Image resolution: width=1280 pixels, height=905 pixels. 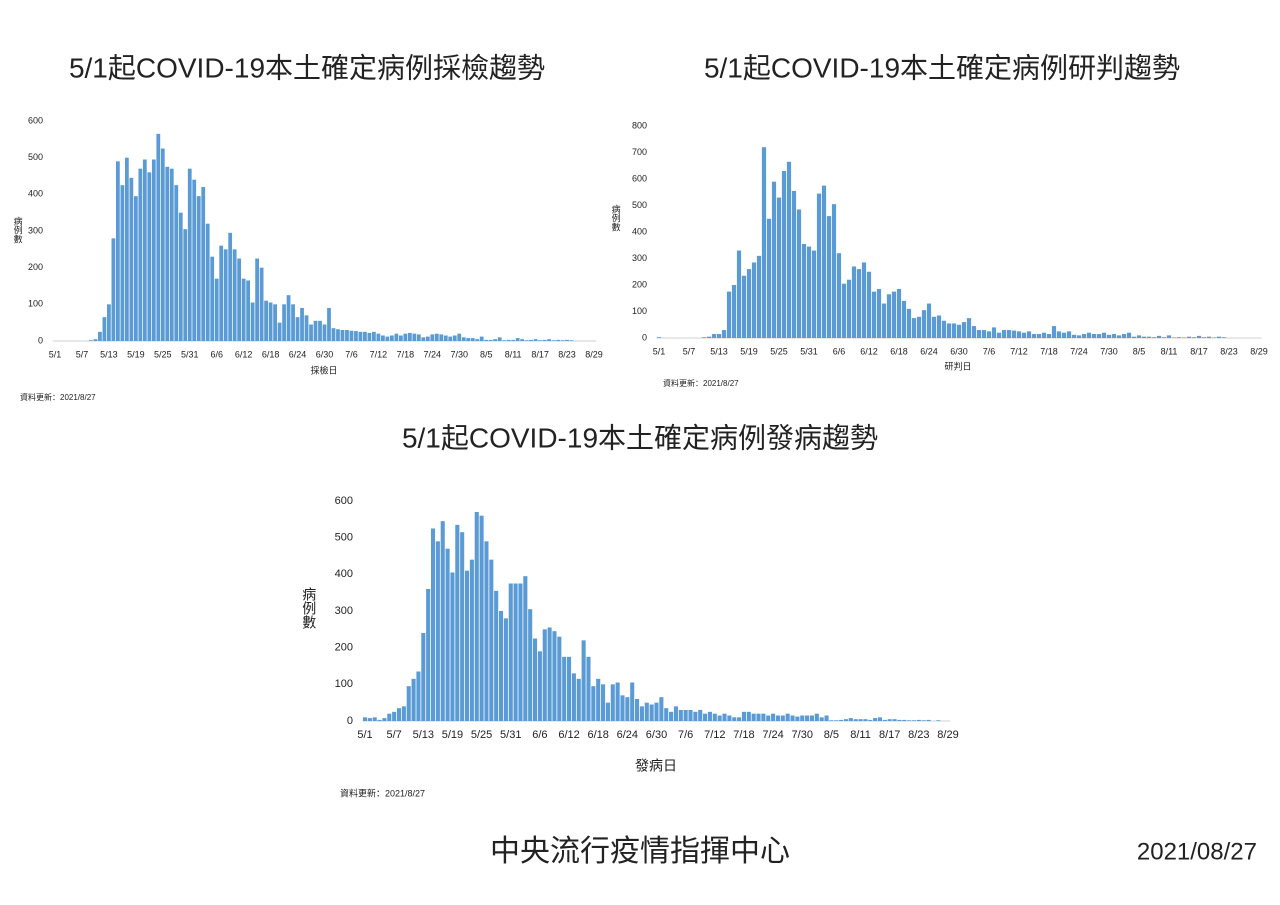 I want to click on x-tick-label: 8/23, so click(x=1229, y=351).